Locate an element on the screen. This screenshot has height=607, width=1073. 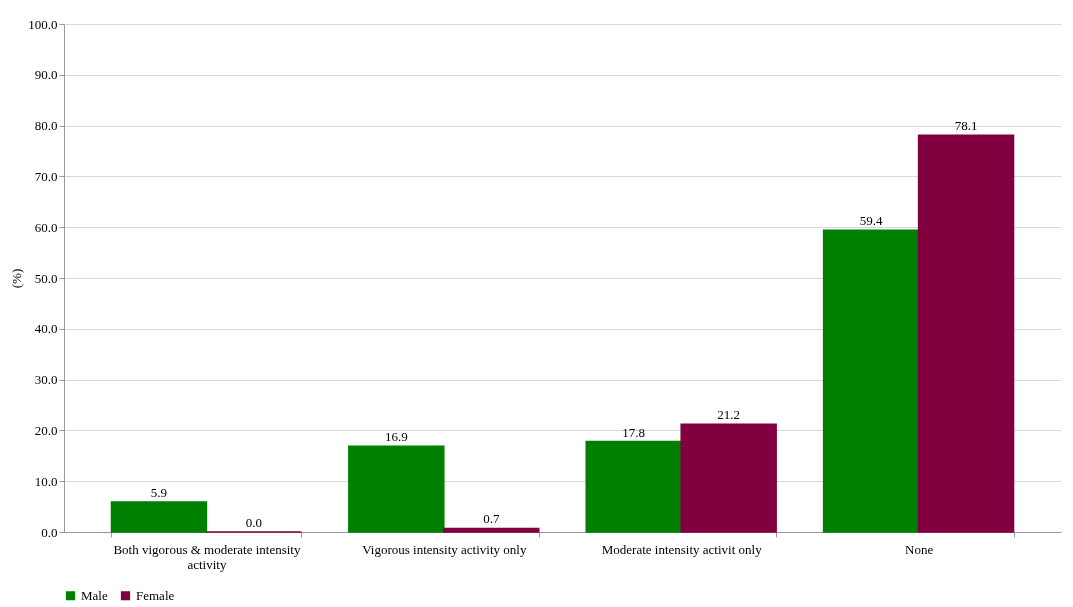
x-tick-label: None is located at coordinates (919, 549).